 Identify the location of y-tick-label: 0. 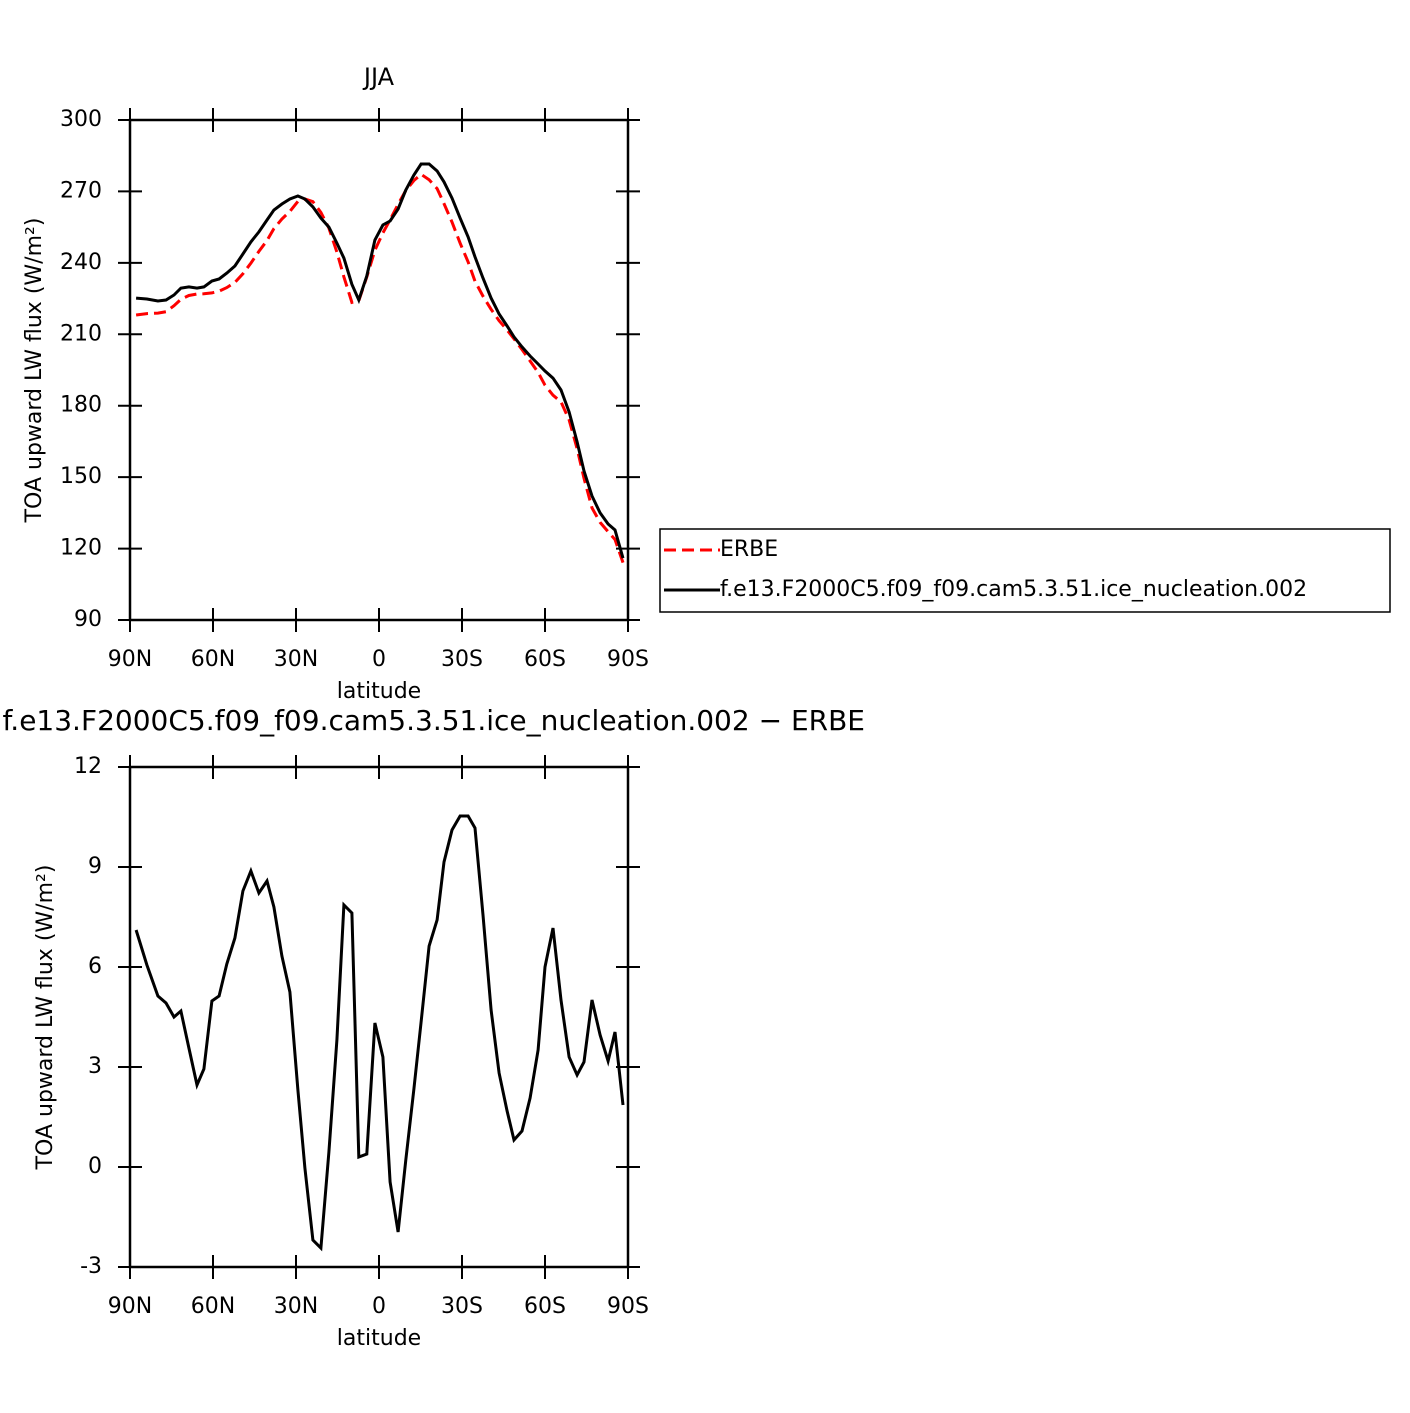
(95, 1166).